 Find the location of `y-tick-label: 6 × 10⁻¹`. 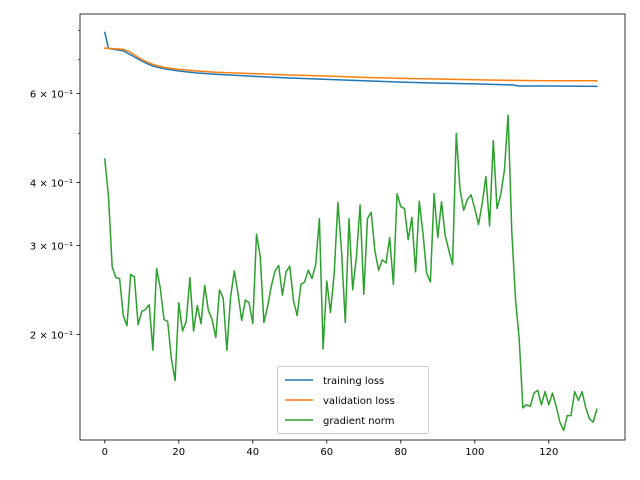

y-tick-label: 6 × 10⁻¹ is located at coordinates (51, 95).